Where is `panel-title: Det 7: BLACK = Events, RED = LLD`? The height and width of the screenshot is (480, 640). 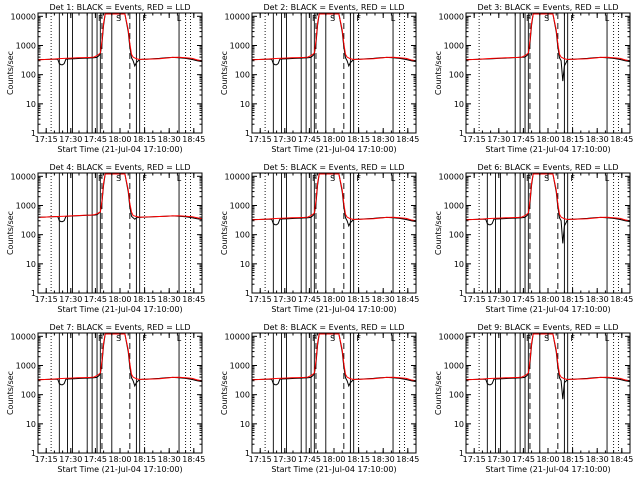
panel-title: Det 7: BLACK = Events, RED = LLD is located at coordinates (120, 327).